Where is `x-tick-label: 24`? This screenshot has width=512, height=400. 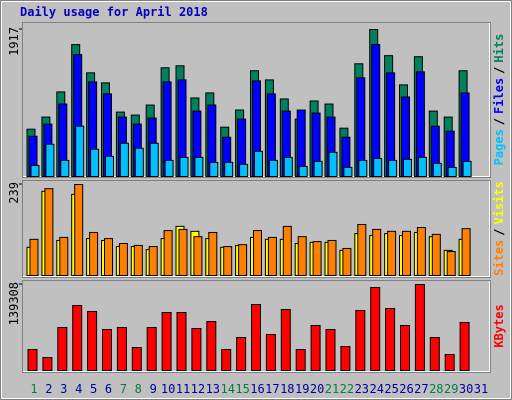 x-tick-label: 24 is located at coordinates (376, 389).